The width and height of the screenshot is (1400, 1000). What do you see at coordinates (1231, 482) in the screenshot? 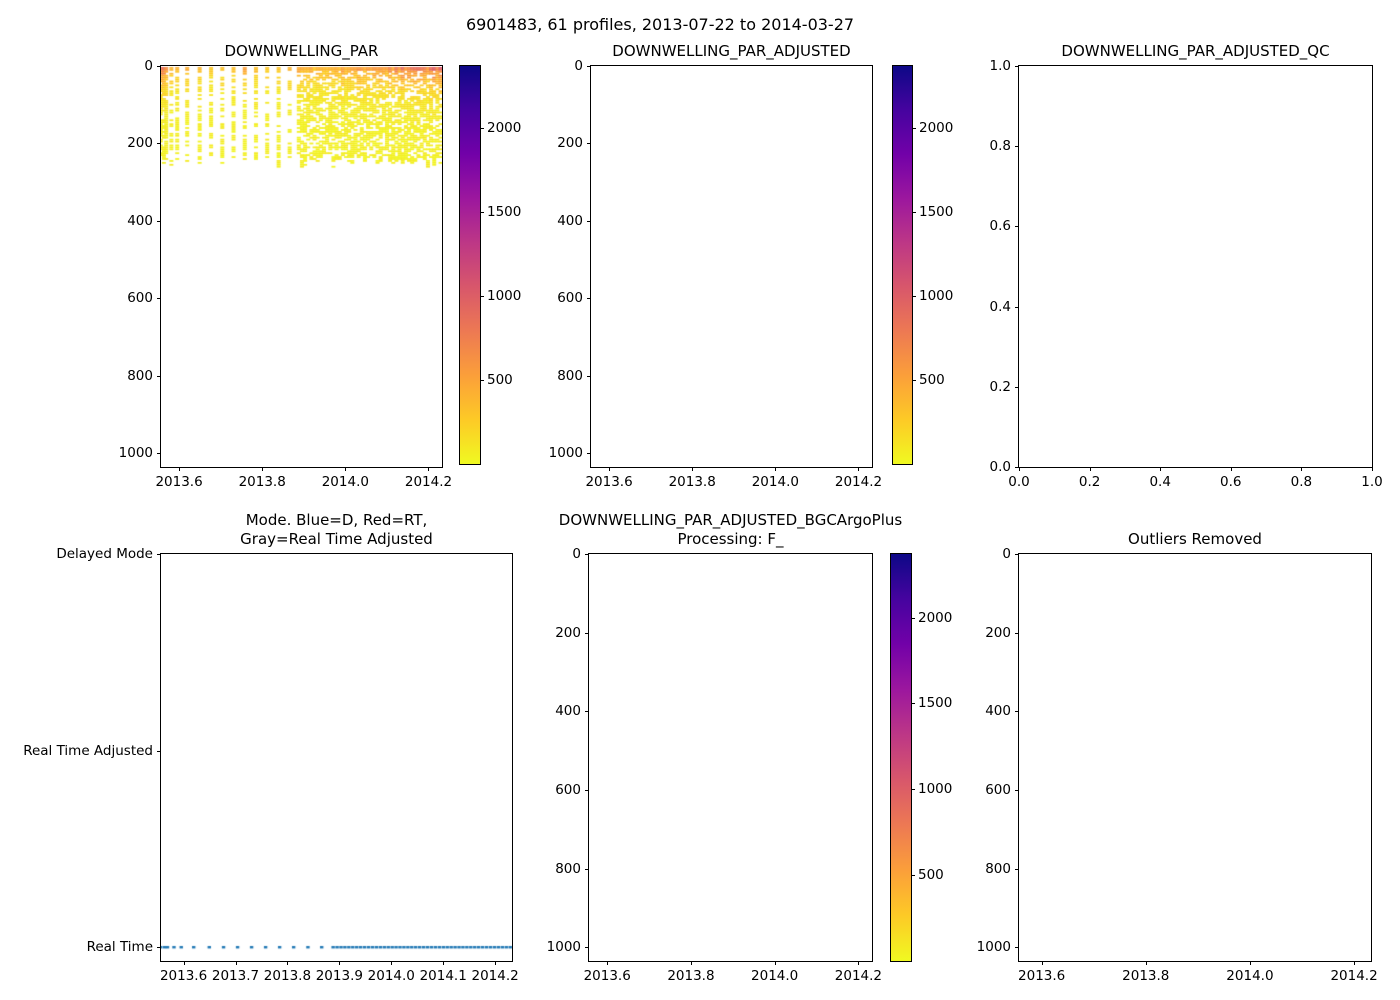
I see `x-tick-label: 0.6` at bounding box center [1231, 482].